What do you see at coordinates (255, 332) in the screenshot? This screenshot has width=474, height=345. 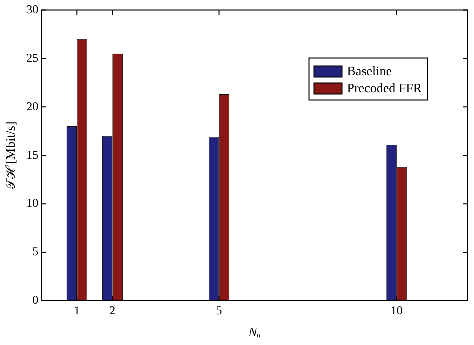 I see `x-axis-title: Nᵤ` at bounding box center [255, 332].